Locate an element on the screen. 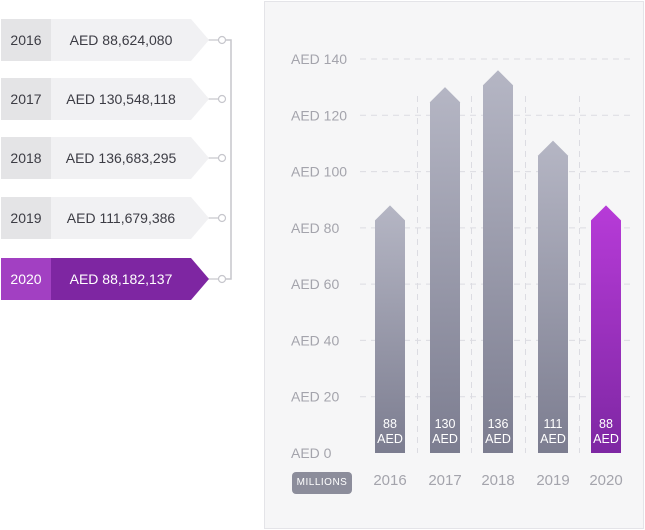 The height and width of the screenshot is (530, 645). year-label: 2018 is located at coordinates (26, 158).